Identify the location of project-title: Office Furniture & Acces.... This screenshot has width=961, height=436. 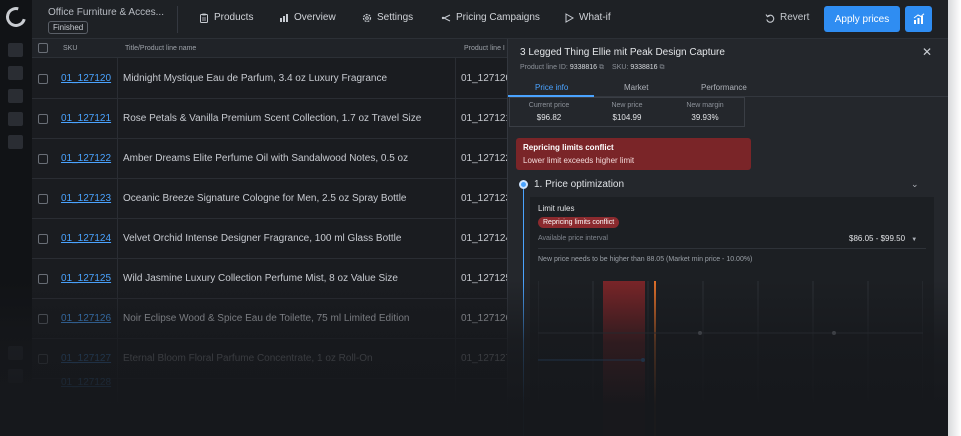
(106, 12).